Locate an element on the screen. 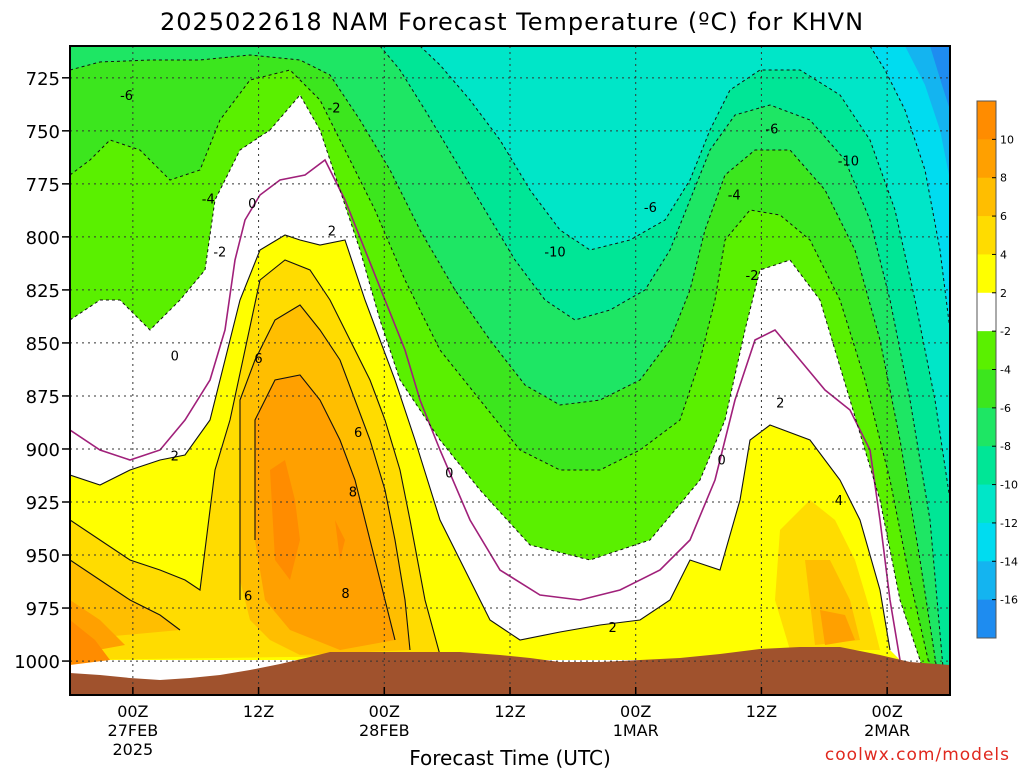 This screenshot has height=773, width=1024. credit-text: coolwx.com/models is located at coordinates (917, 755).